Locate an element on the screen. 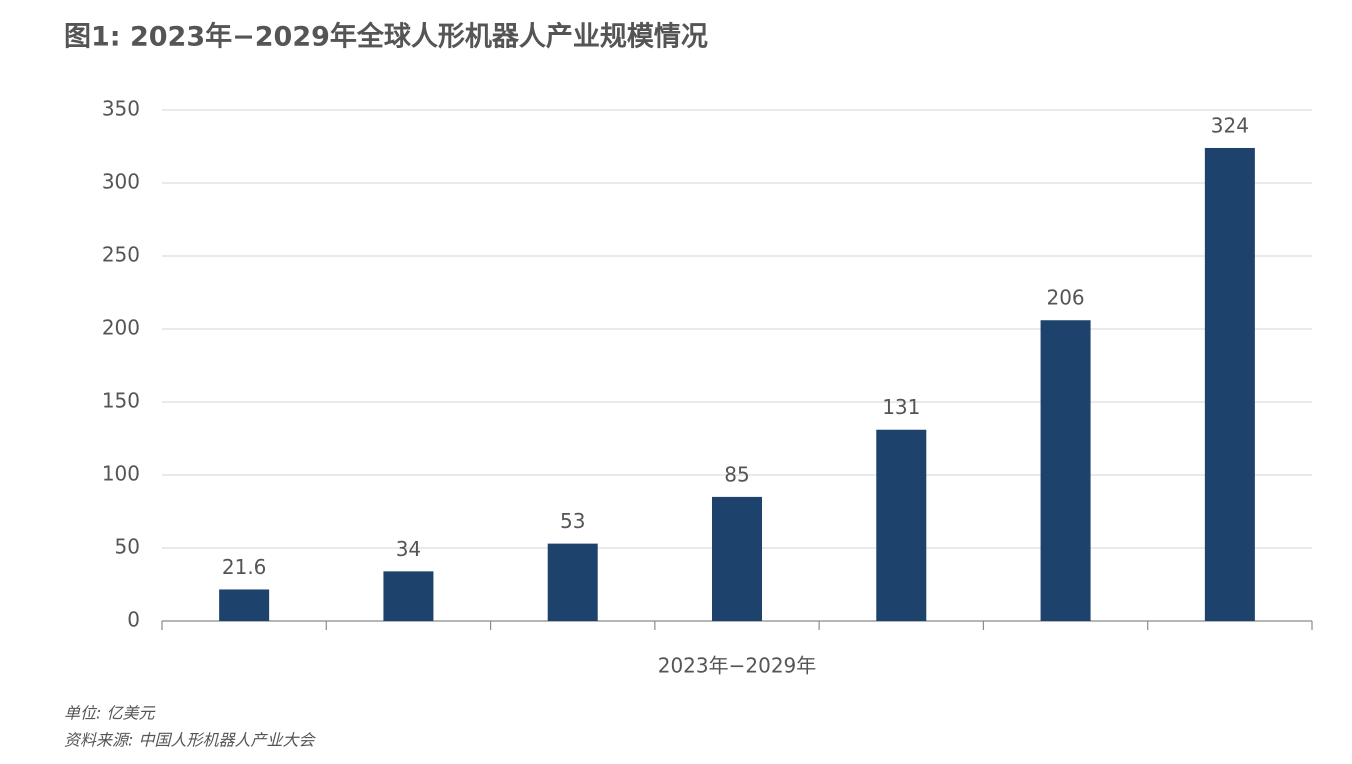  data-label: 85 is located at coordinates (736, 474).